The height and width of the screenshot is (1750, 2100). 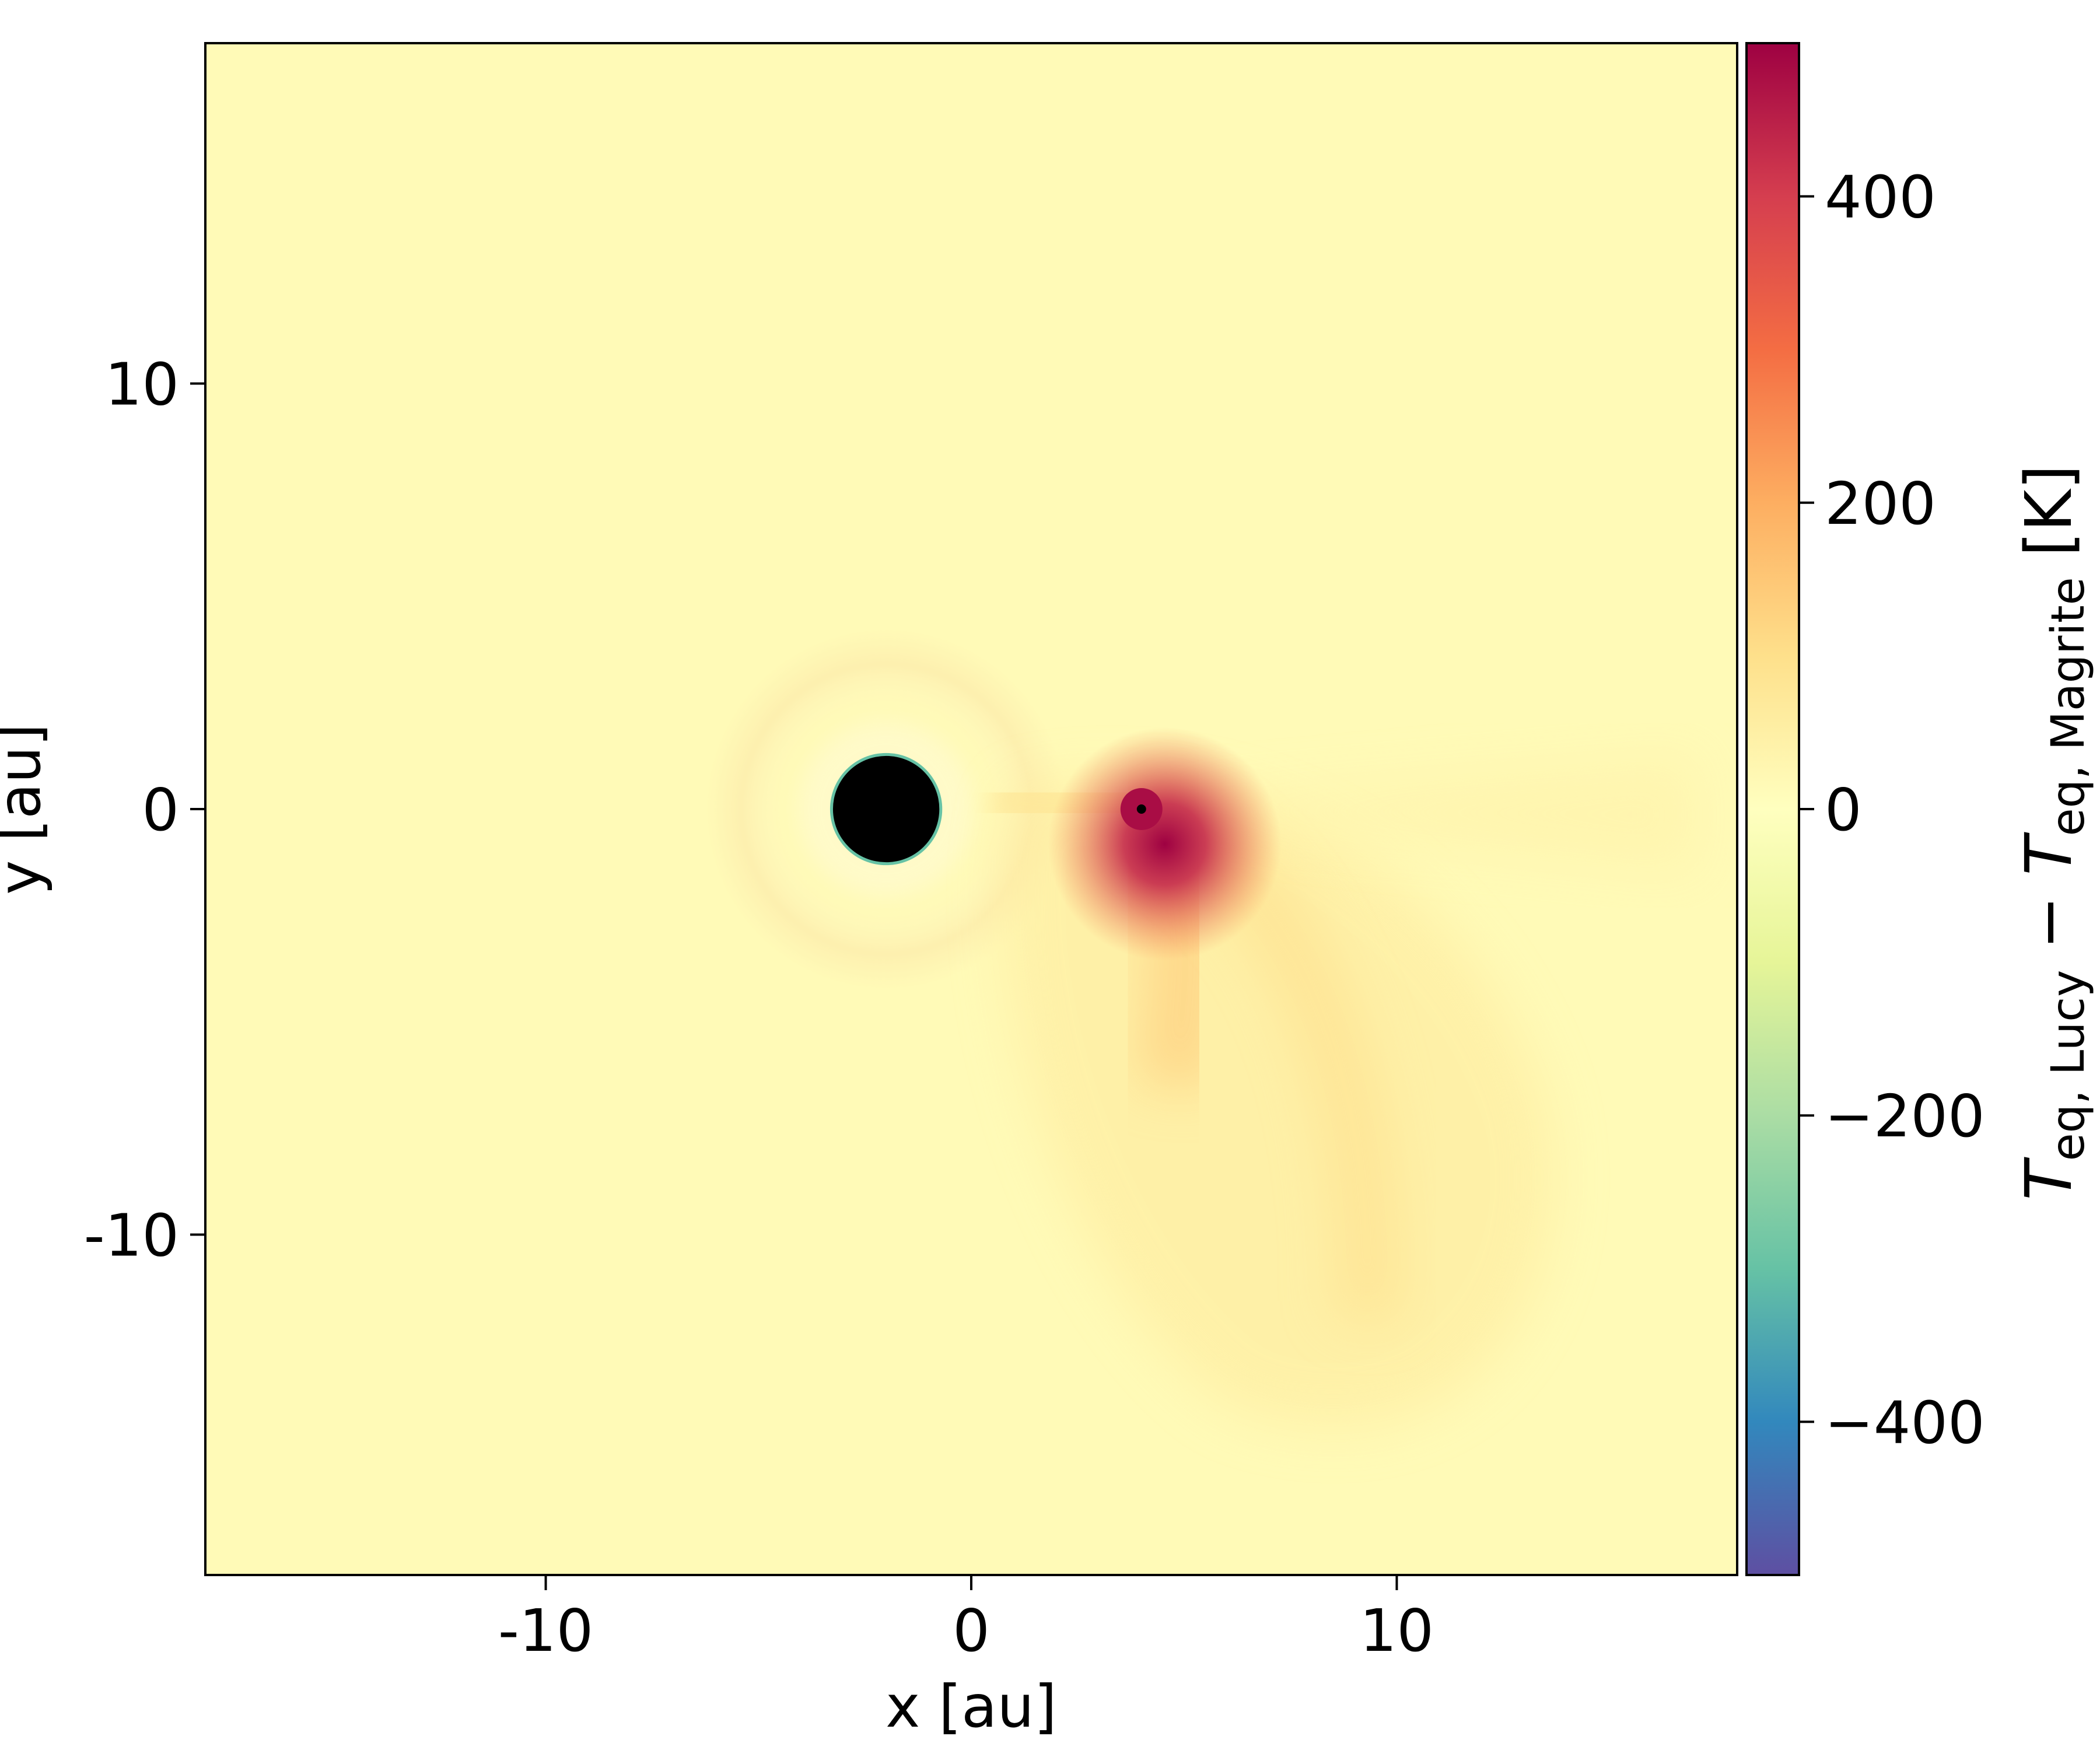 I want to click on x-axis-ticks: -10 0 10, so click(x=966, y=1620).